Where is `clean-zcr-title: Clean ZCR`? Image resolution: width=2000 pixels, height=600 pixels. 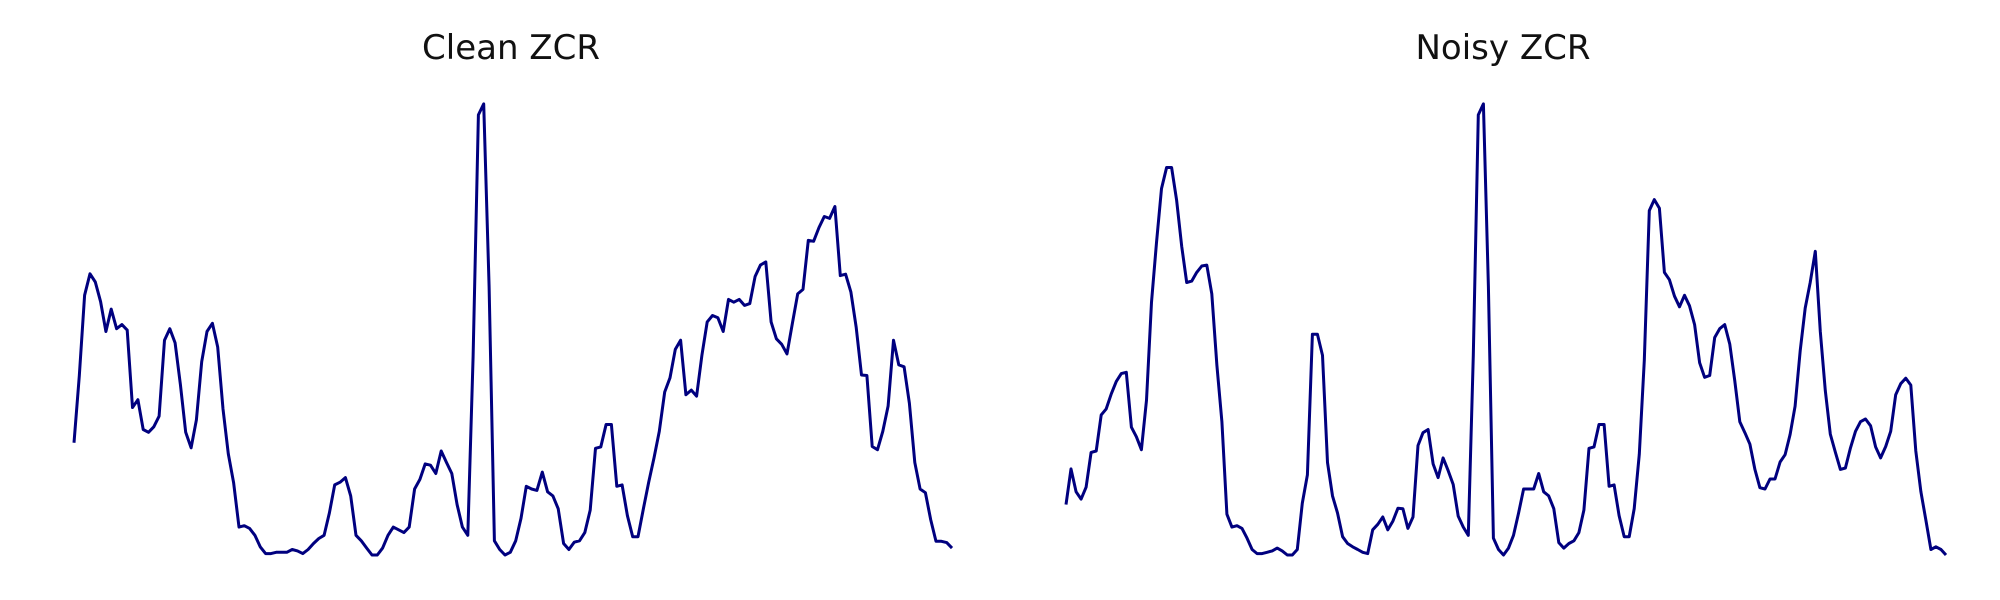
clean-zcr-title: Clean ZCR is located at coordinates (511, 48).